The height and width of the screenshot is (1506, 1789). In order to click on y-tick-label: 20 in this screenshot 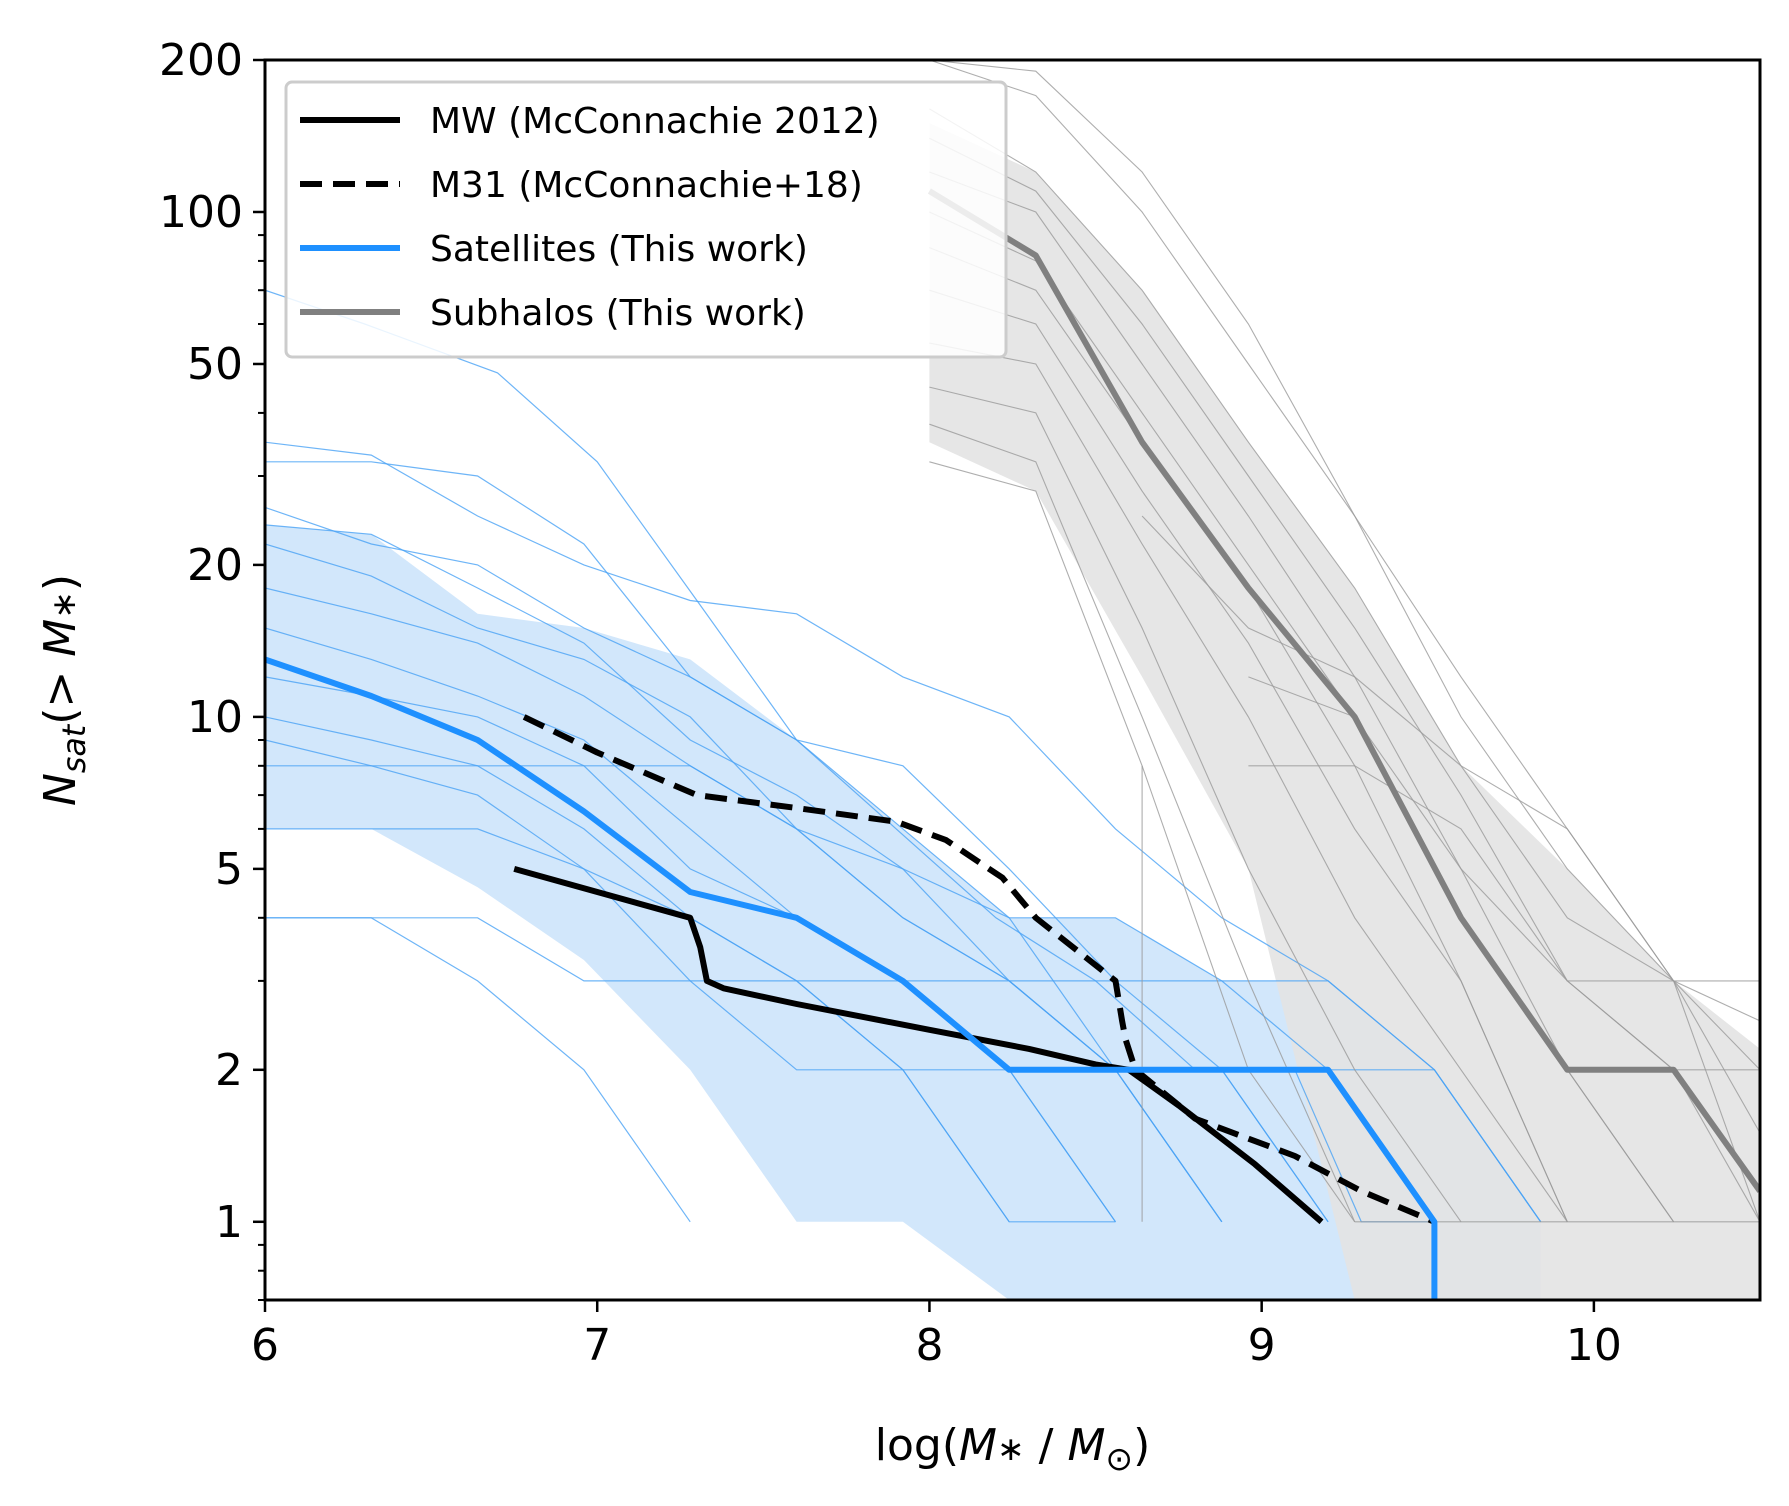, I will do `click(215, 565)`.